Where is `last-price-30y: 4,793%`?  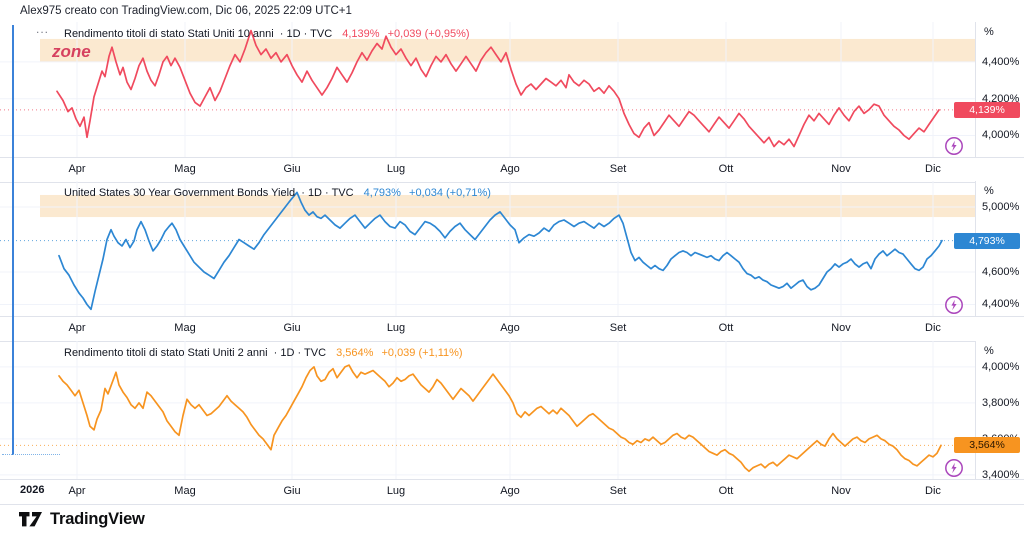 last-price-30y: 4,793% is located at coordinates (382, 193).